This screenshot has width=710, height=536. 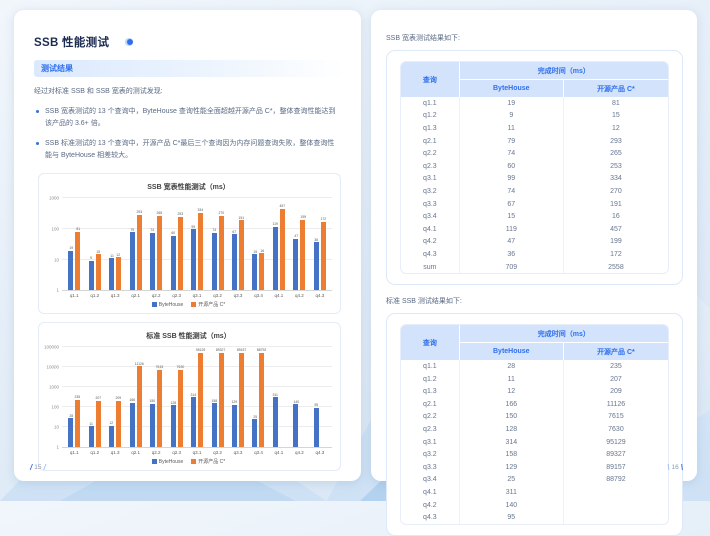 I want to click on bar-column: 457, so click(x=282, y=244).